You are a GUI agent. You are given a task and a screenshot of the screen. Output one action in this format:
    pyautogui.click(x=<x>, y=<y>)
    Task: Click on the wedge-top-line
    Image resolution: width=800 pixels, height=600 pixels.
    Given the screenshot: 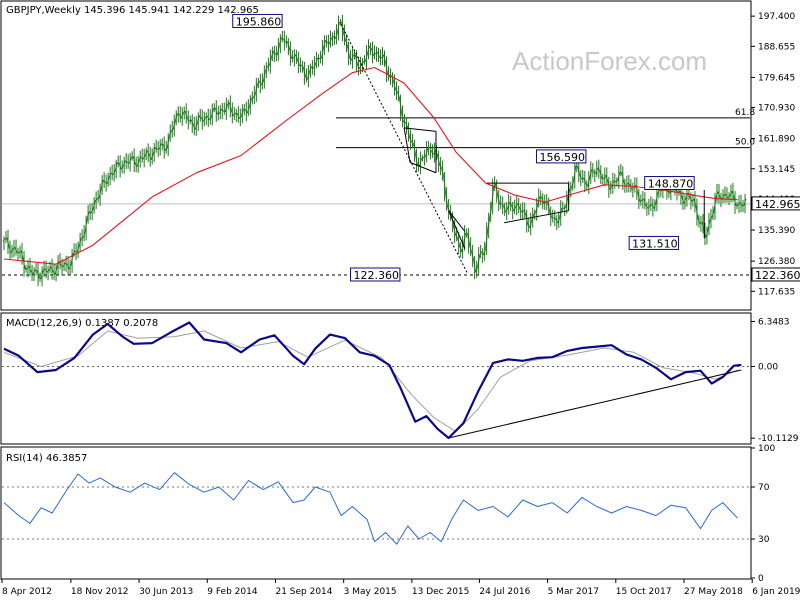 What is the action you would take?
    pyautogui.click(x=457, y=221)
    